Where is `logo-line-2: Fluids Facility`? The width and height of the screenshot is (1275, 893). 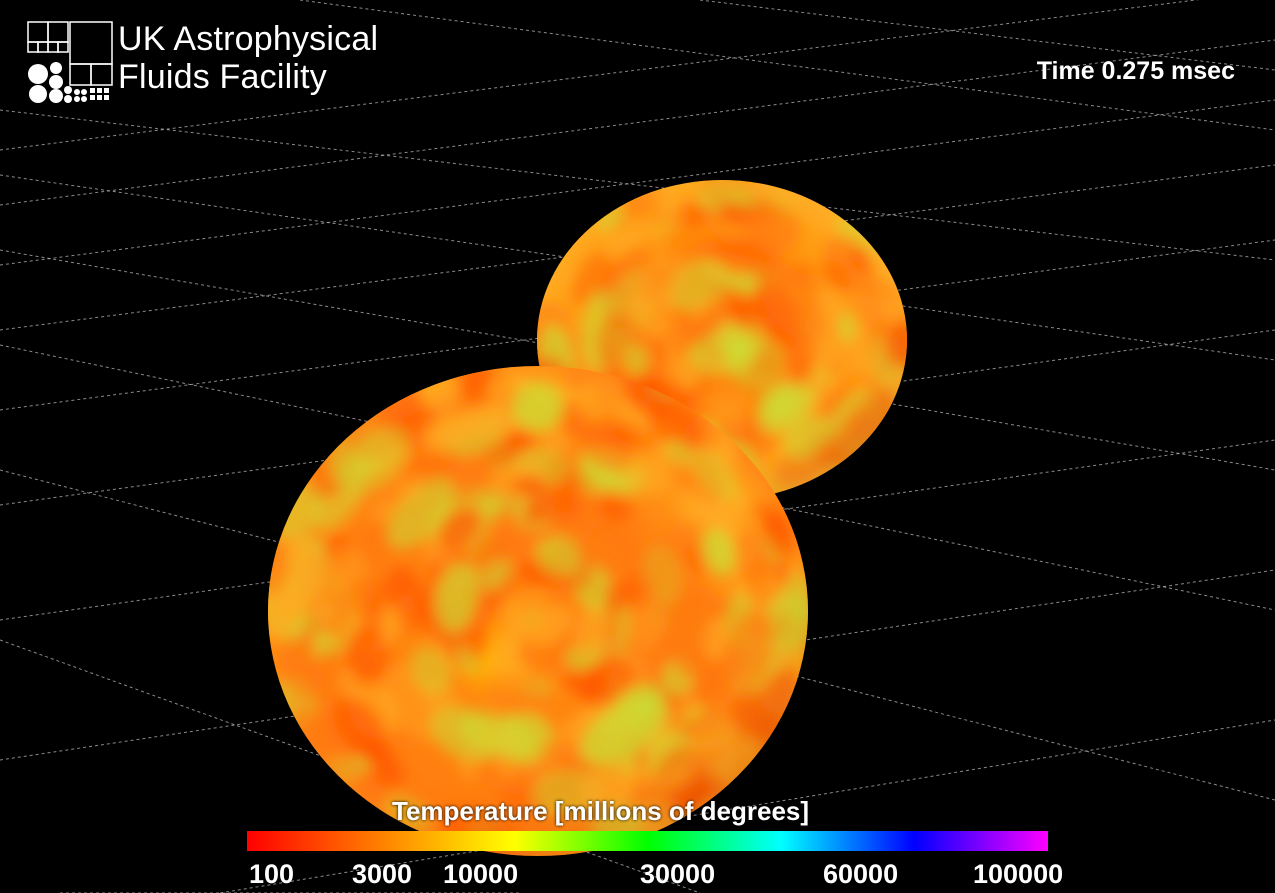 logo-line-2: Fluids Facility is located at coordinates (222, 77).